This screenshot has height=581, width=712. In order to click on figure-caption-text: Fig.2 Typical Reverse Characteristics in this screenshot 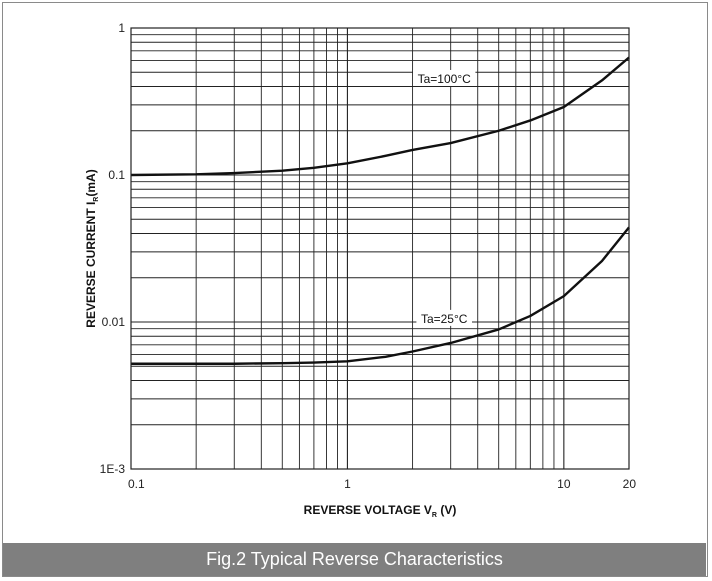, I will do `click(354, 559)`.